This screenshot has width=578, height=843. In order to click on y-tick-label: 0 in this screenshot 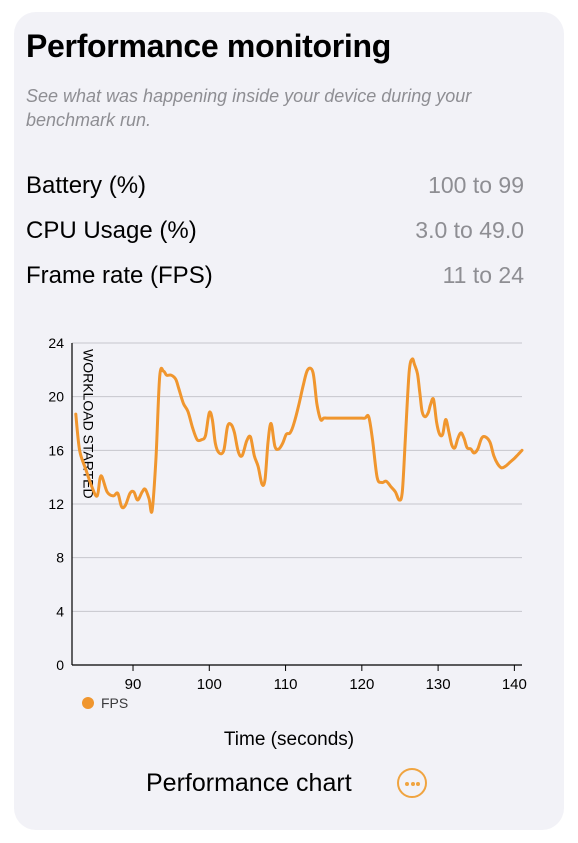, I will do `click(60, 665)`.